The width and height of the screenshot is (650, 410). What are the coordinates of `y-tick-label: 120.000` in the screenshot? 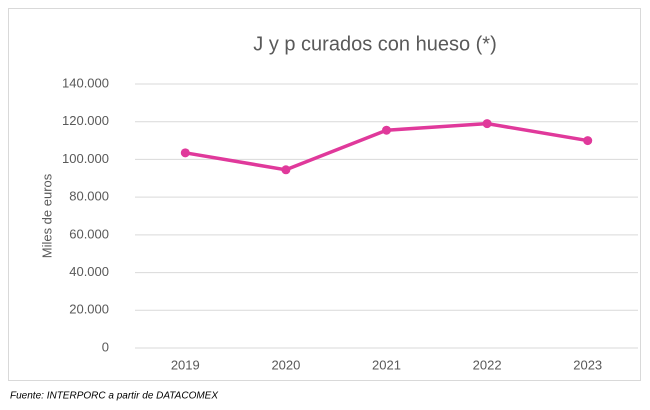 It's located at (85, 120).